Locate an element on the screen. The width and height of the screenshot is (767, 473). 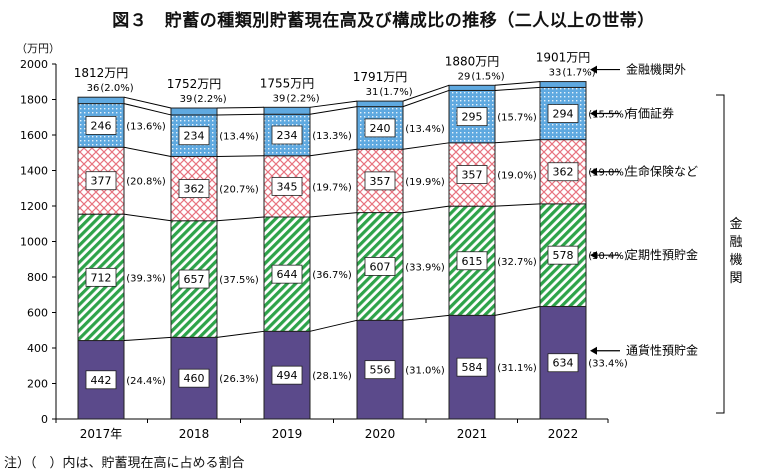
value-label: 240 is located at coordinates (380, 128).